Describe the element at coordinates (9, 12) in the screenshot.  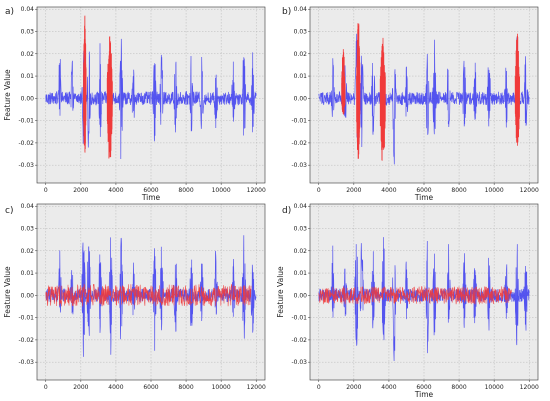
I see `panel-label: a)` at that location.